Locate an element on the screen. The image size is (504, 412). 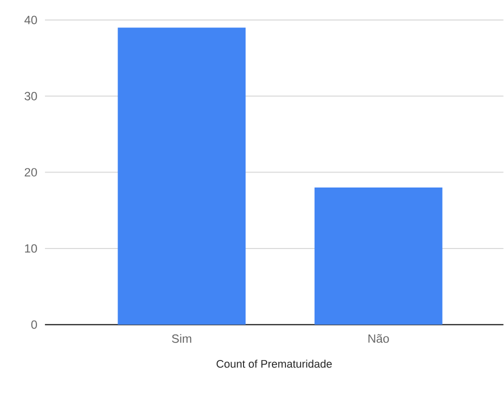
y-tick-label: 10 is located at coordinates (31, 248).